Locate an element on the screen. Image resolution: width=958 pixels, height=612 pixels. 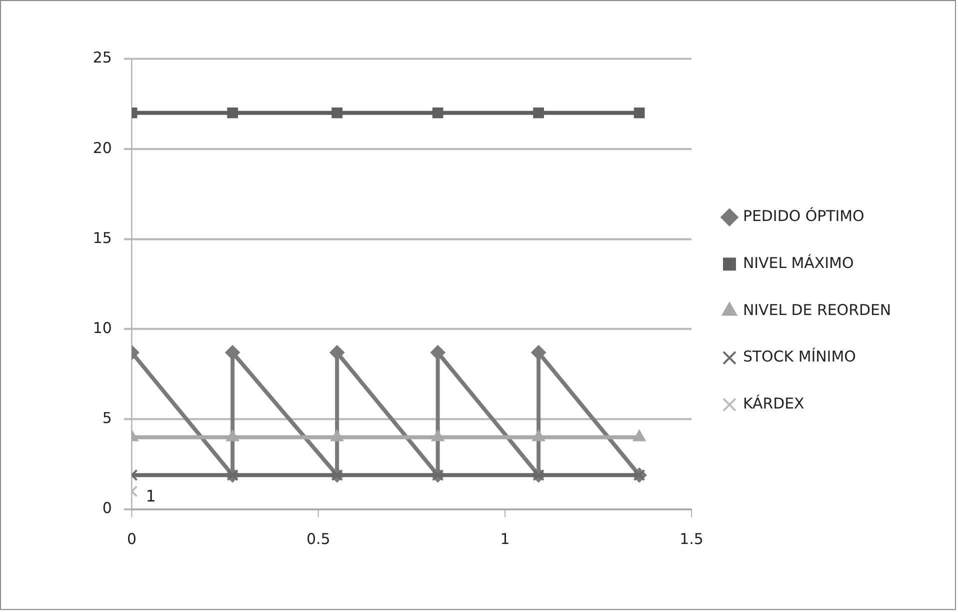
legend-label: STOCK MÍNIMO is located at coordinates (799, 357).